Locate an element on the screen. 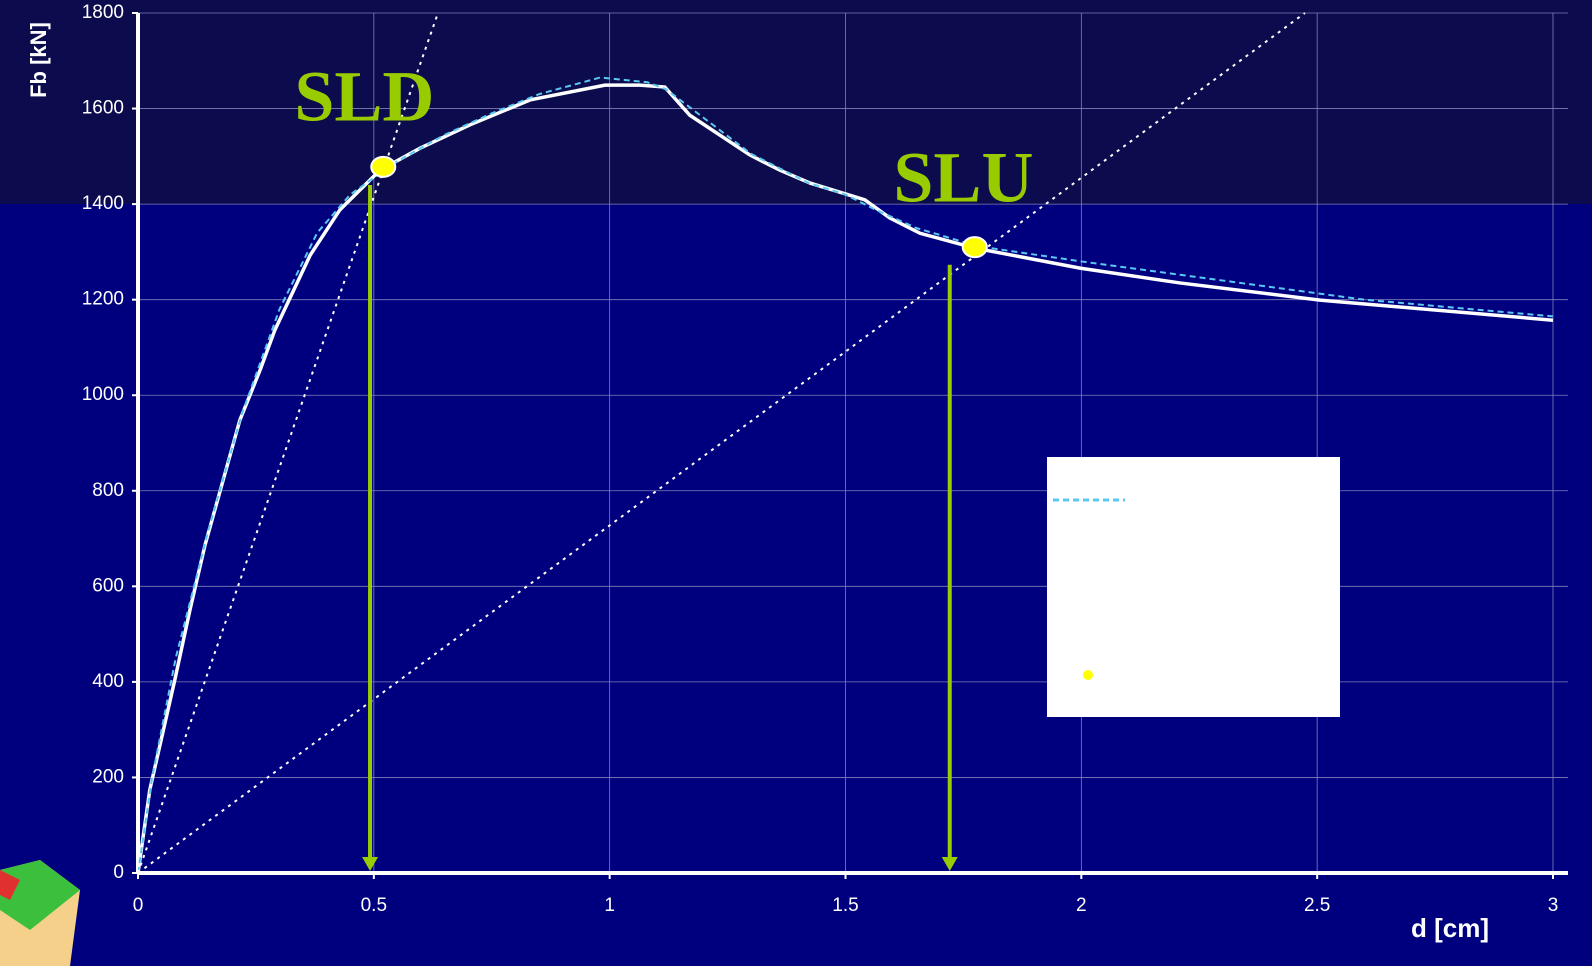 Image resolution: width=1592 pixels, height=966 pixels. y-tick-label: 600 is located at coordinates (108, 585).